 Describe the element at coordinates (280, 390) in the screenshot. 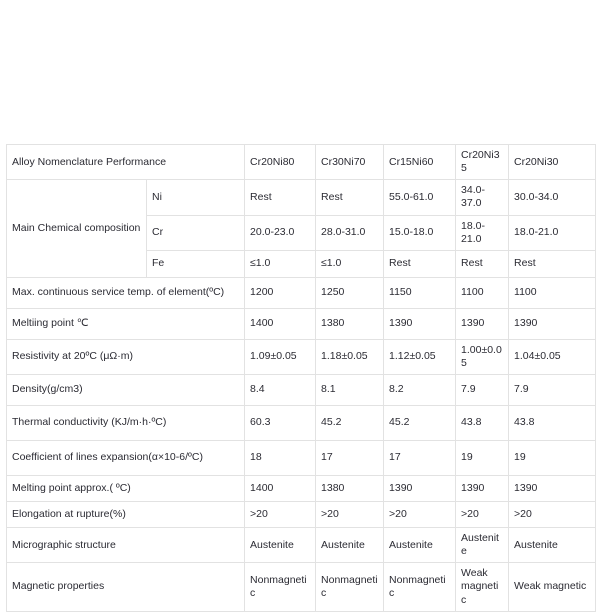

I see `cell-density-1: 8.4` at that location.